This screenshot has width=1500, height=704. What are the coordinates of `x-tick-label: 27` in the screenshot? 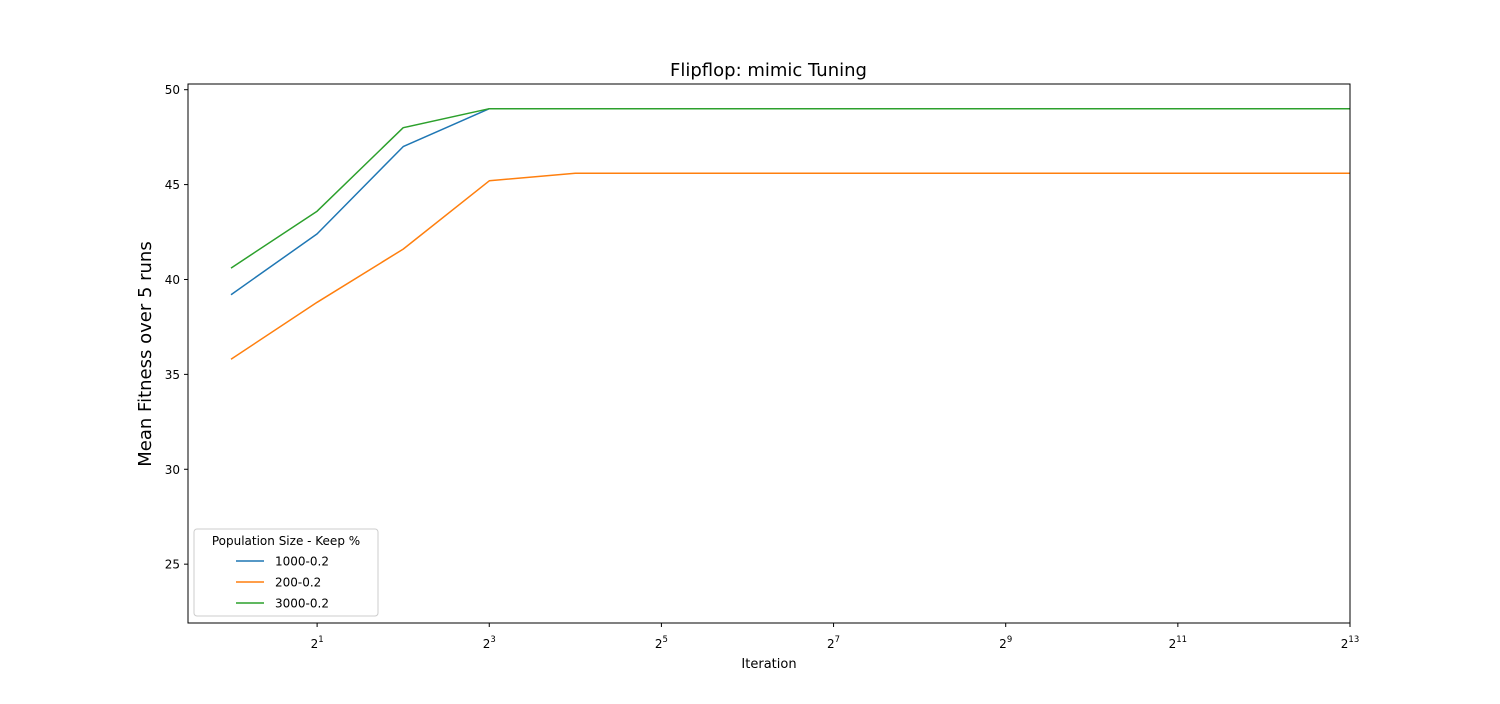 It's located at (833, 643).